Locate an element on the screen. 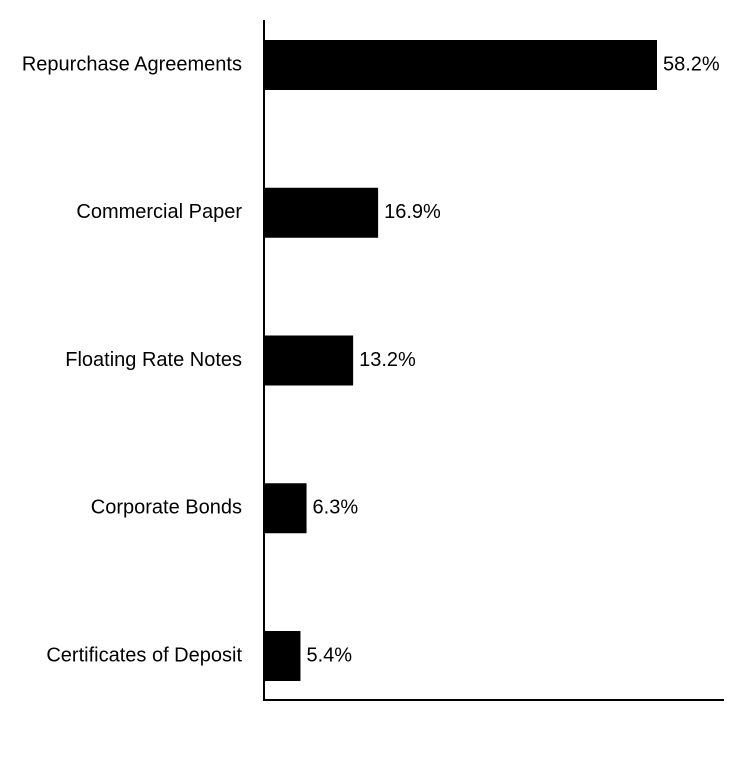  value-label: 6.3% is located at coordinates (336, 508).